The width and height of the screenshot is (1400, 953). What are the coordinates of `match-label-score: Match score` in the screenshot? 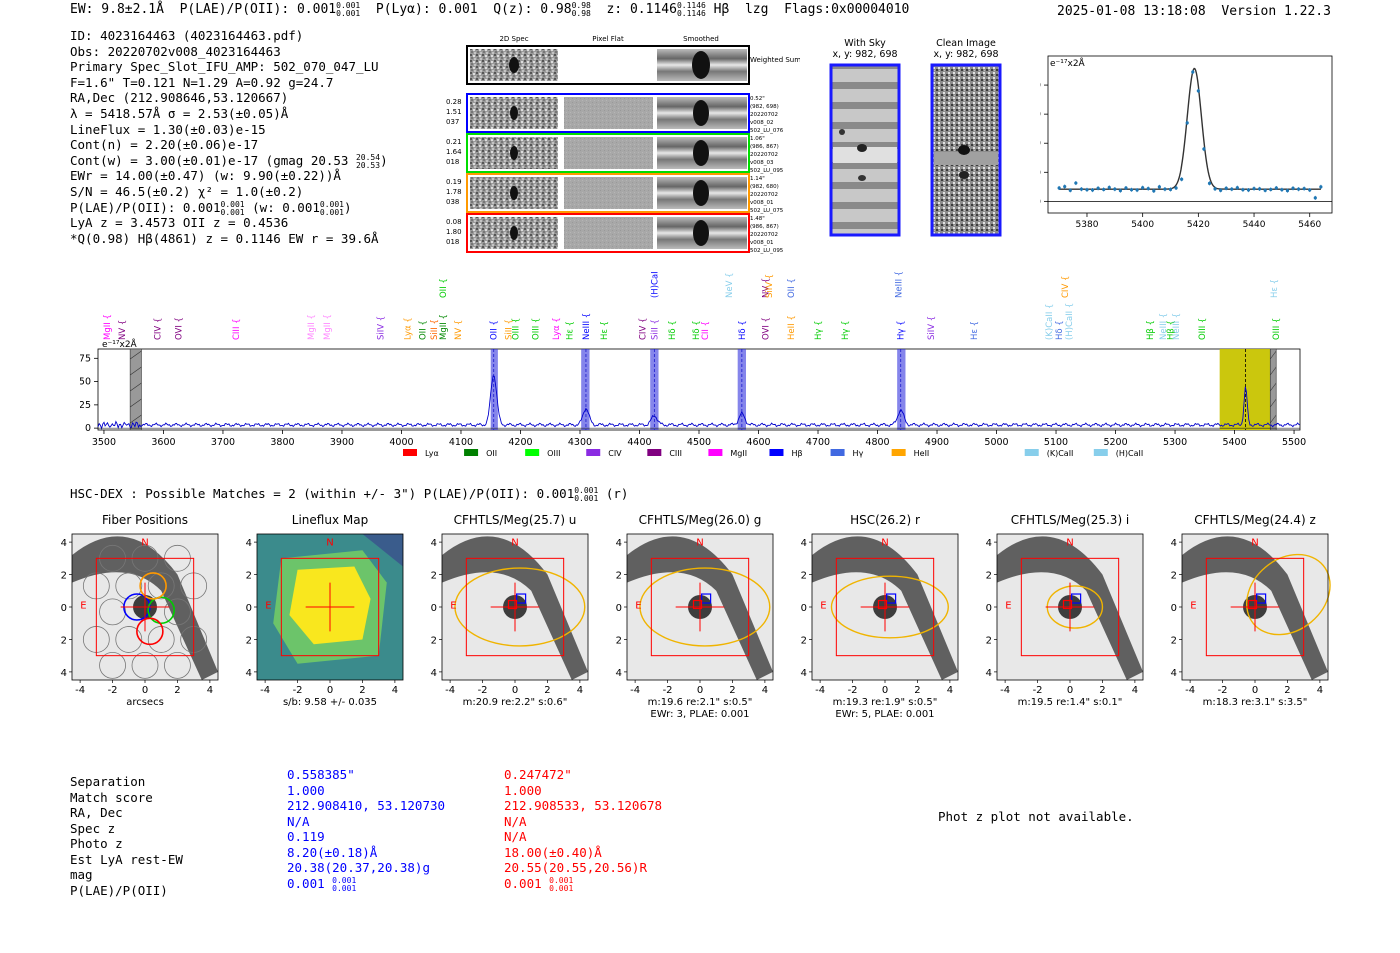 It's located at (111, 797).